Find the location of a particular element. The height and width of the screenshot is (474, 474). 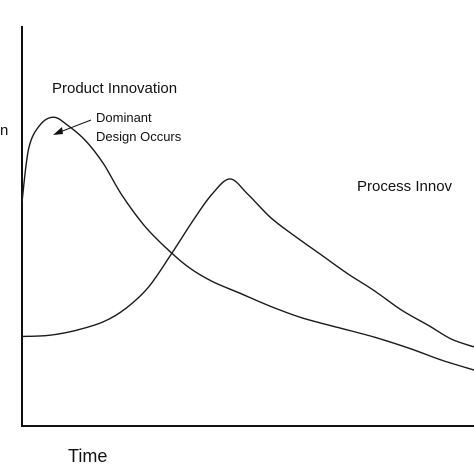

dominant-design-arrowhead is located at coordinates (58, 131).